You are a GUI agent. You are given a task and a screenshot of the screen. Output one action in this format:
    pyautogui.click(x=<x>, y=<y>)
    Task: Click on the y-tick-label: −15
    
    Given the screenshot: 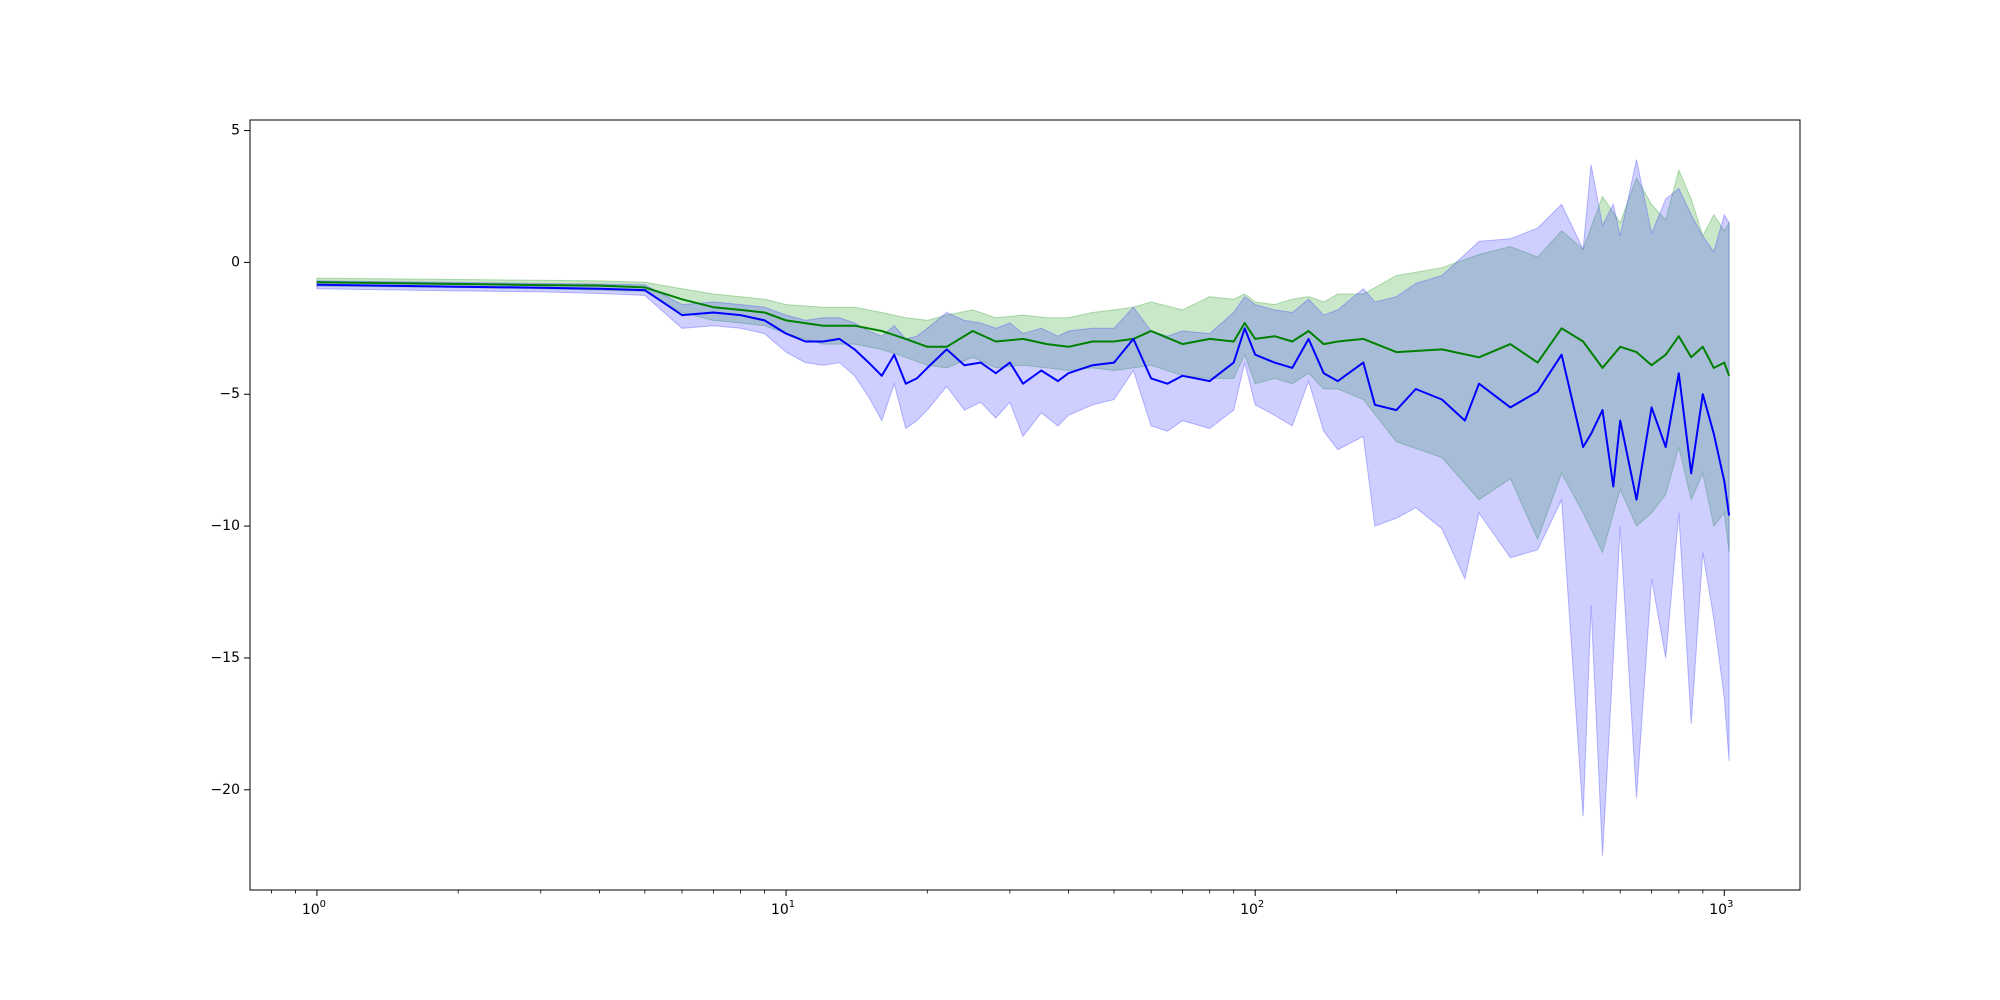 What is the action you would take?
    pyautogui.click(x=225, y=658)
    